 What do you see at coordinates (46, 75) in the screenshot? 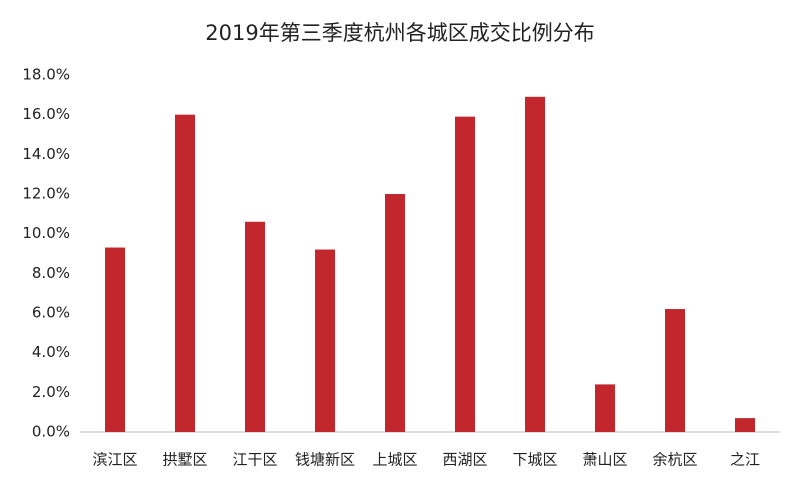
I see `y-tick-label: 18.0%` at bounding box center [46, 75].